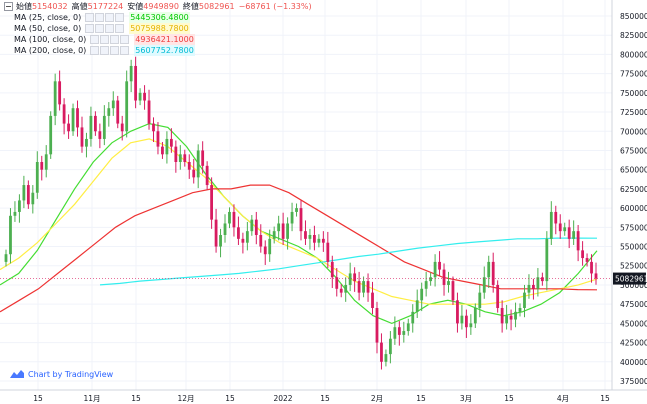  I want to click on y-tick-label: 6500000, so click(633, 170).